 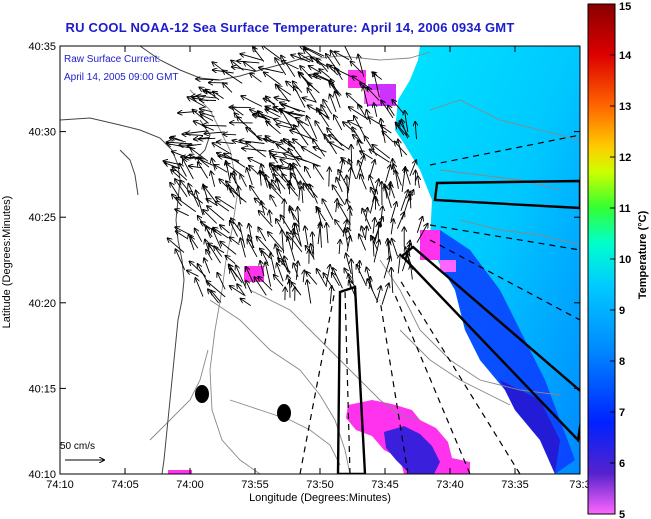 What do you see at coordinates (643, 254) in the screenshot?
I see `colorbar-label: Temperature (°C)` at bounding box center [643, 254].